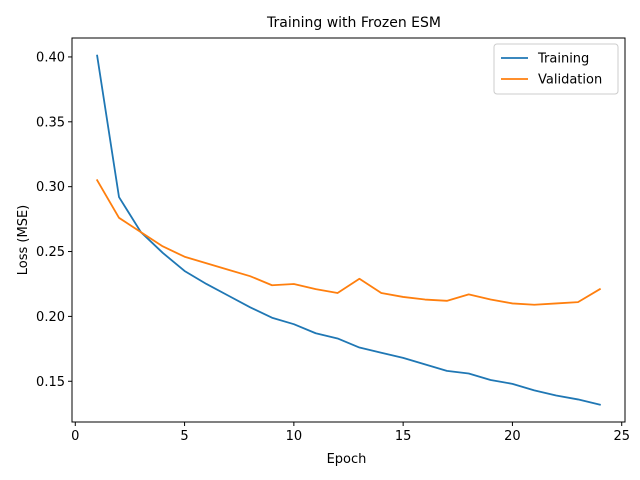 This screenshot has width=640, height=480. I want to click on legend-box, so click(556, 69).